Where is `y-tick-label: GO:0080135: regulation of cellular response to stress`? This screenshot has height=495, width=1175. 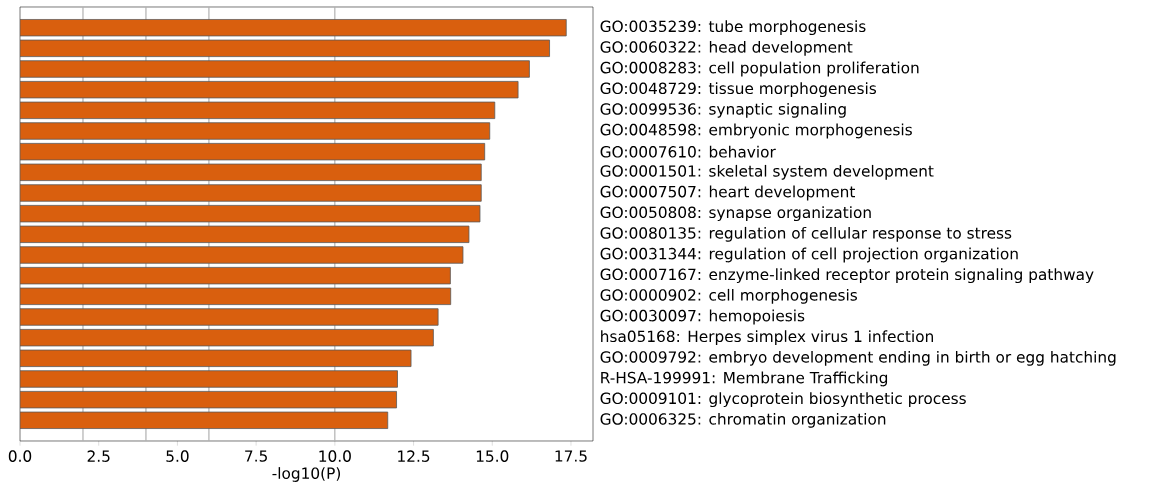
y-tick-label: GO:0080135: regulation of cellular response to stress is located at coordinates (806, 234).